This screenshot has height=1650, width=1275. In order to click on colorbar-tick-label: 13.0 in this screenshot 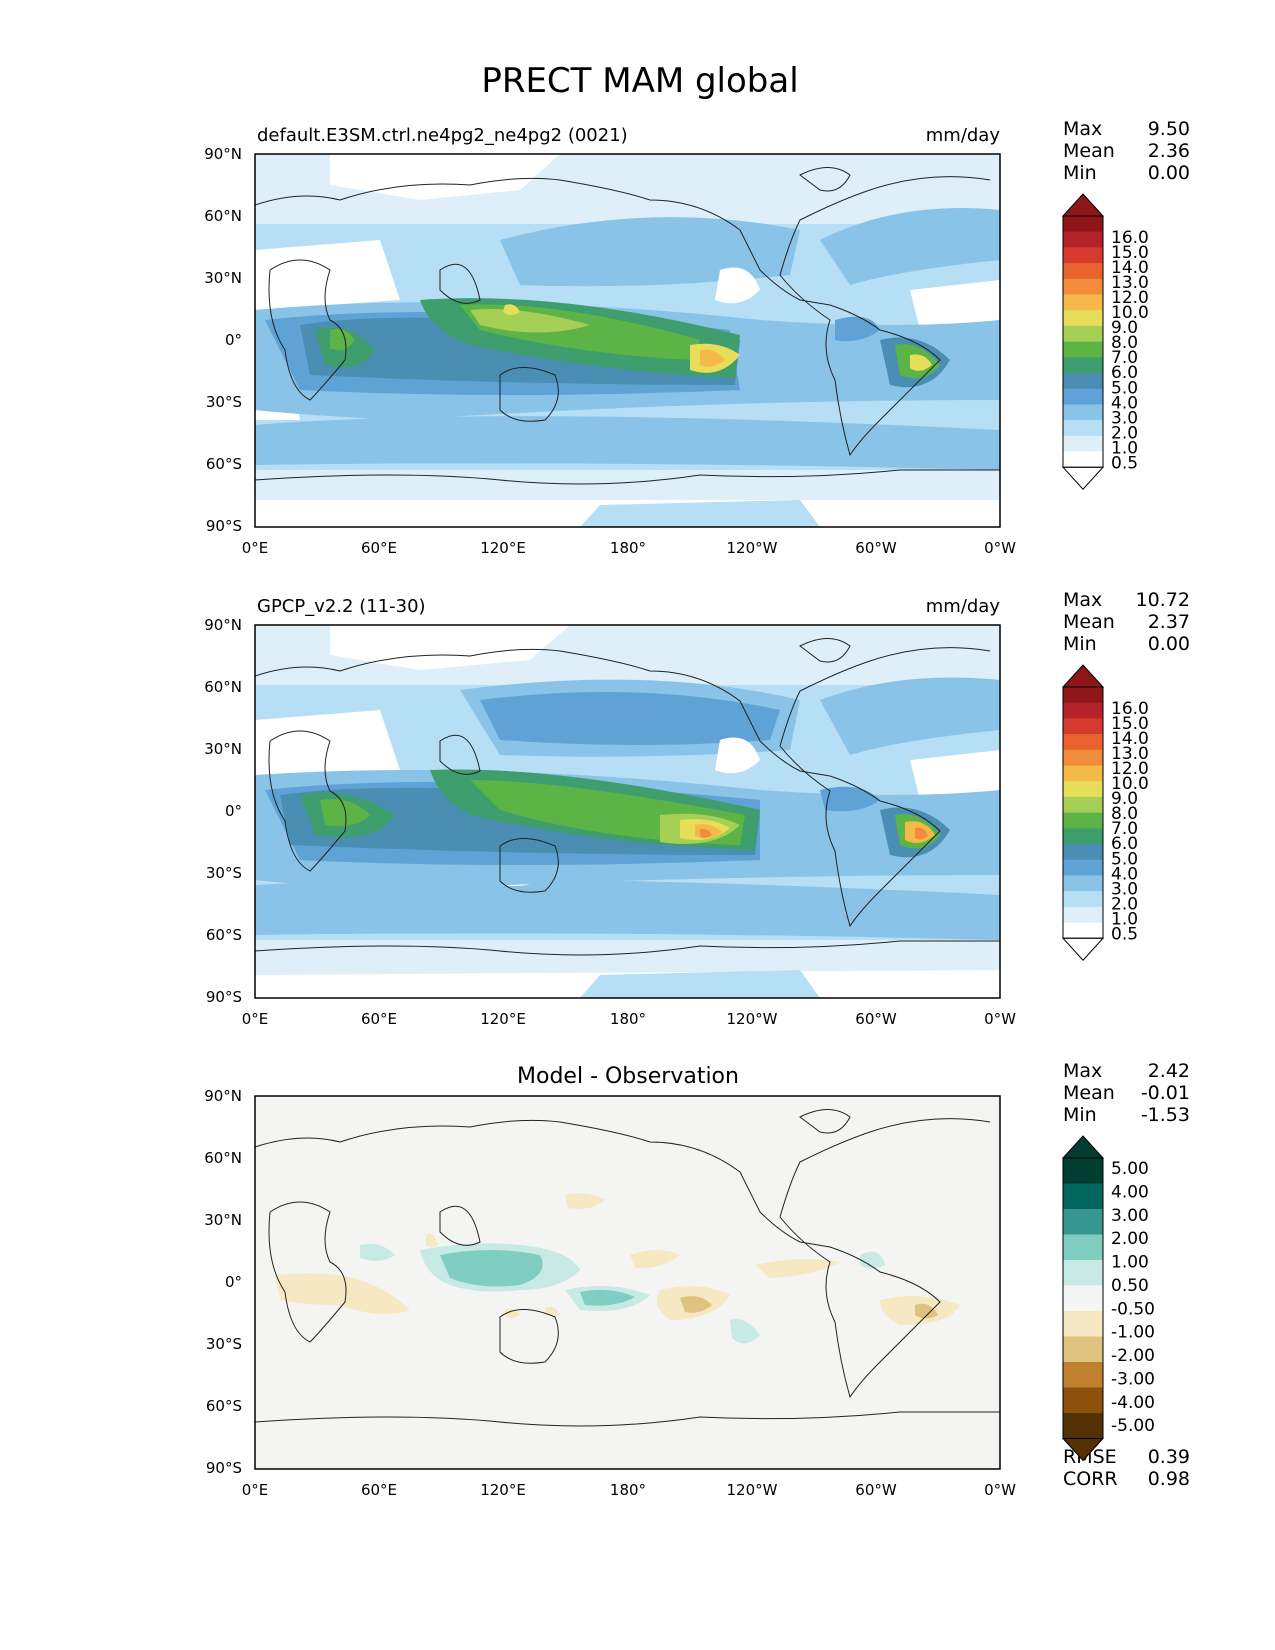, I will do `click(1130, 754)`.